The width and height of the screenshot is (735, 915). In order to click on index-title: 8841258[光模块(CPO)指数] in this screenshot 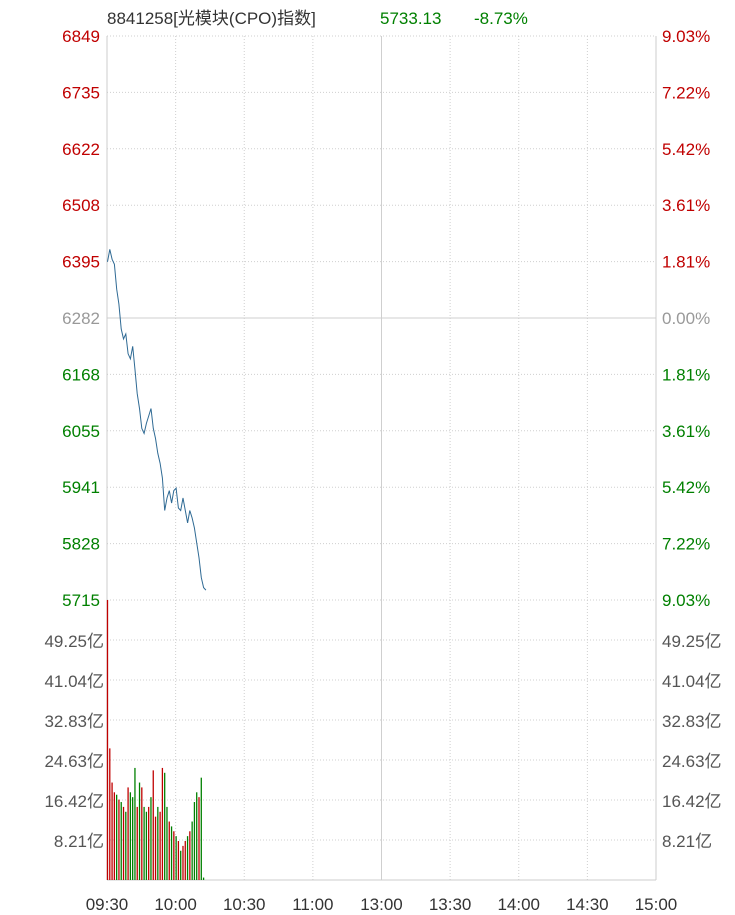, I will do `click(211, 18)`.